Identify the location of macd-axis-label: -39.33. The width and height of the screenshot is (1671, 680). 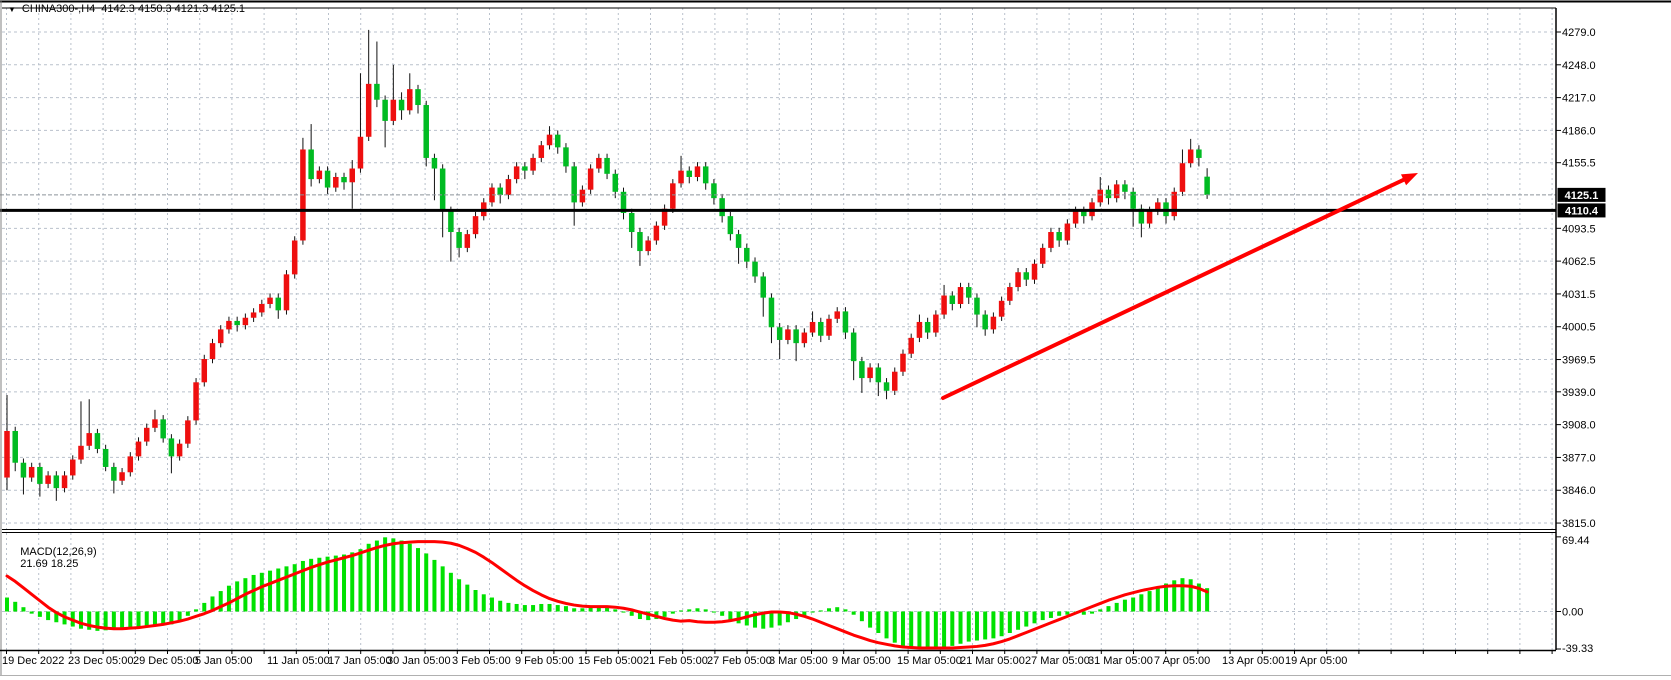
(1577, 649).